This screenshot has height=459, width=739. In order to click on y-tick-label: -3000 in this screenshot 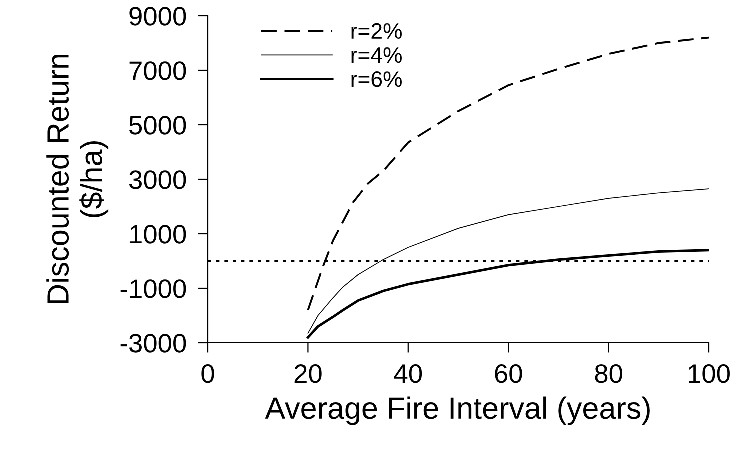, I will do `click(153, 343)`.